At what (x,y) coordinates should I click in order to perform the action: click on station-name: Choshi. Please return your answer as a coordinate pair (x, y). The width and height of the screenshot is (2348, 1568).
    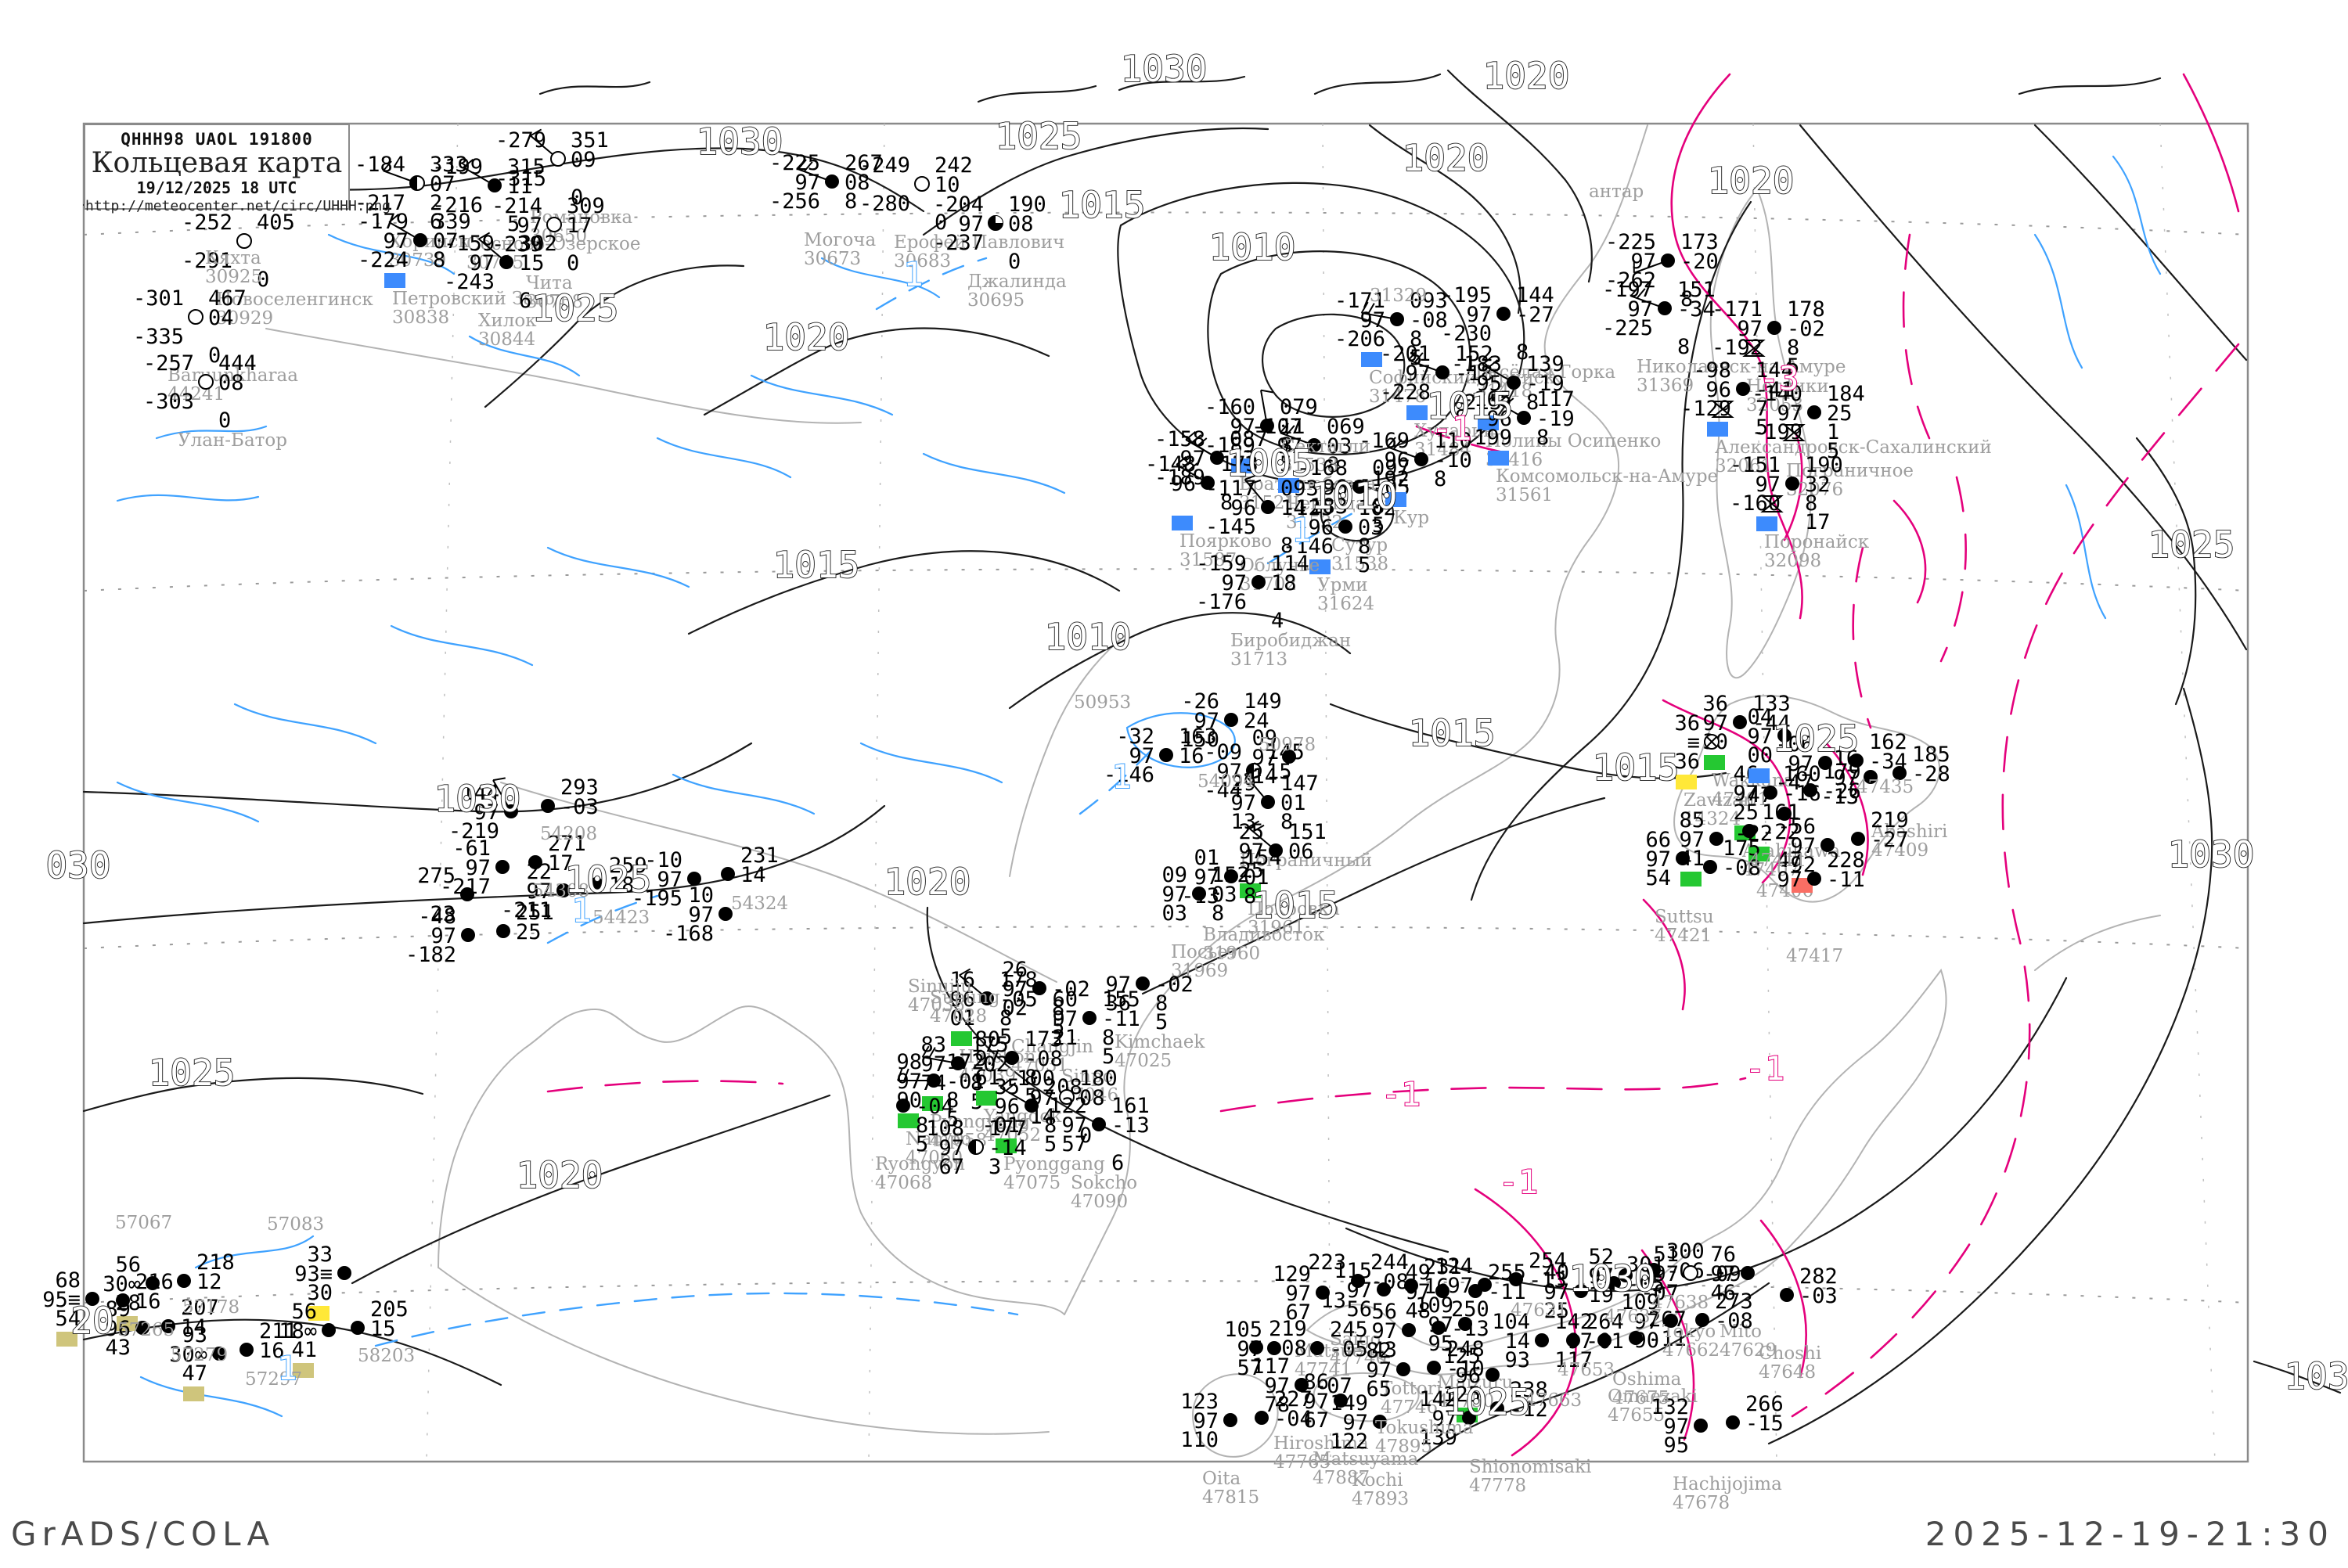
    Looking at the image, I should click on (1790, 1353).